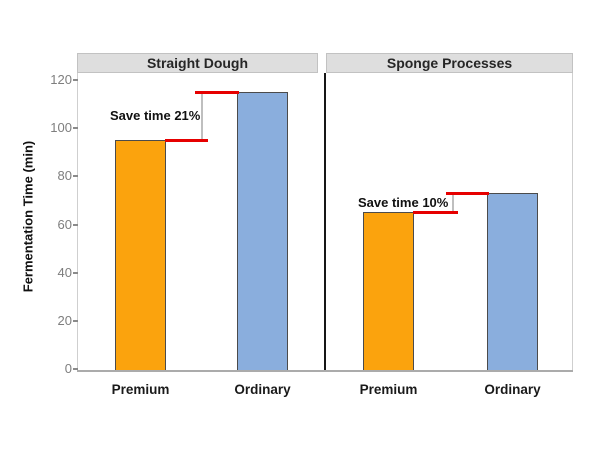 The width and height of the screenshot is (600, 450). I want to click on x-axis-line, so click(325, 371).